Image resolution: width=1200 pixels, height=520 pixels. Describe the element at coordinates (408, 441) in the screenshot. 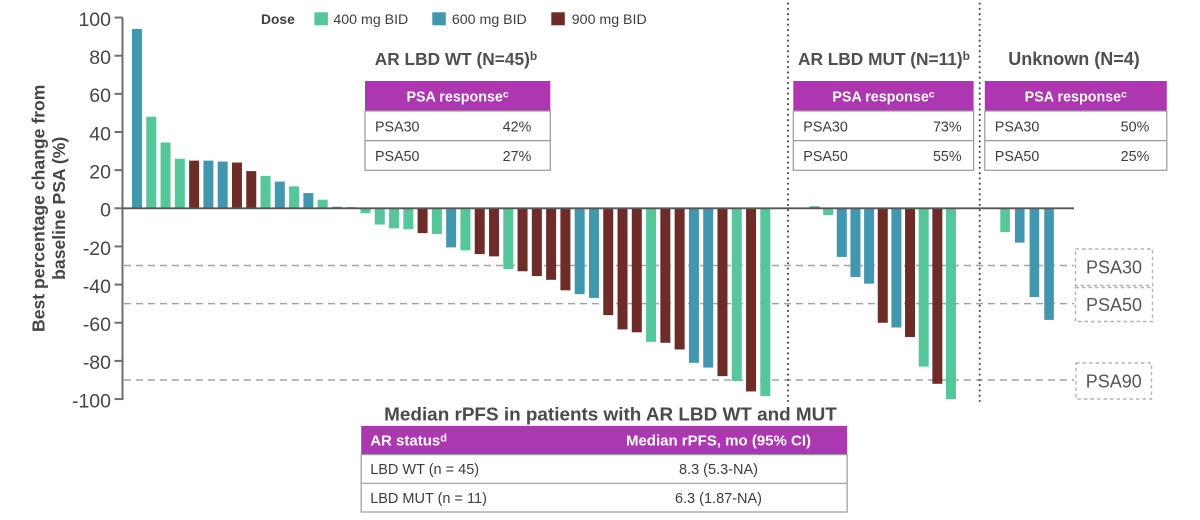

I see `svg-text: AR statusd` at that location.